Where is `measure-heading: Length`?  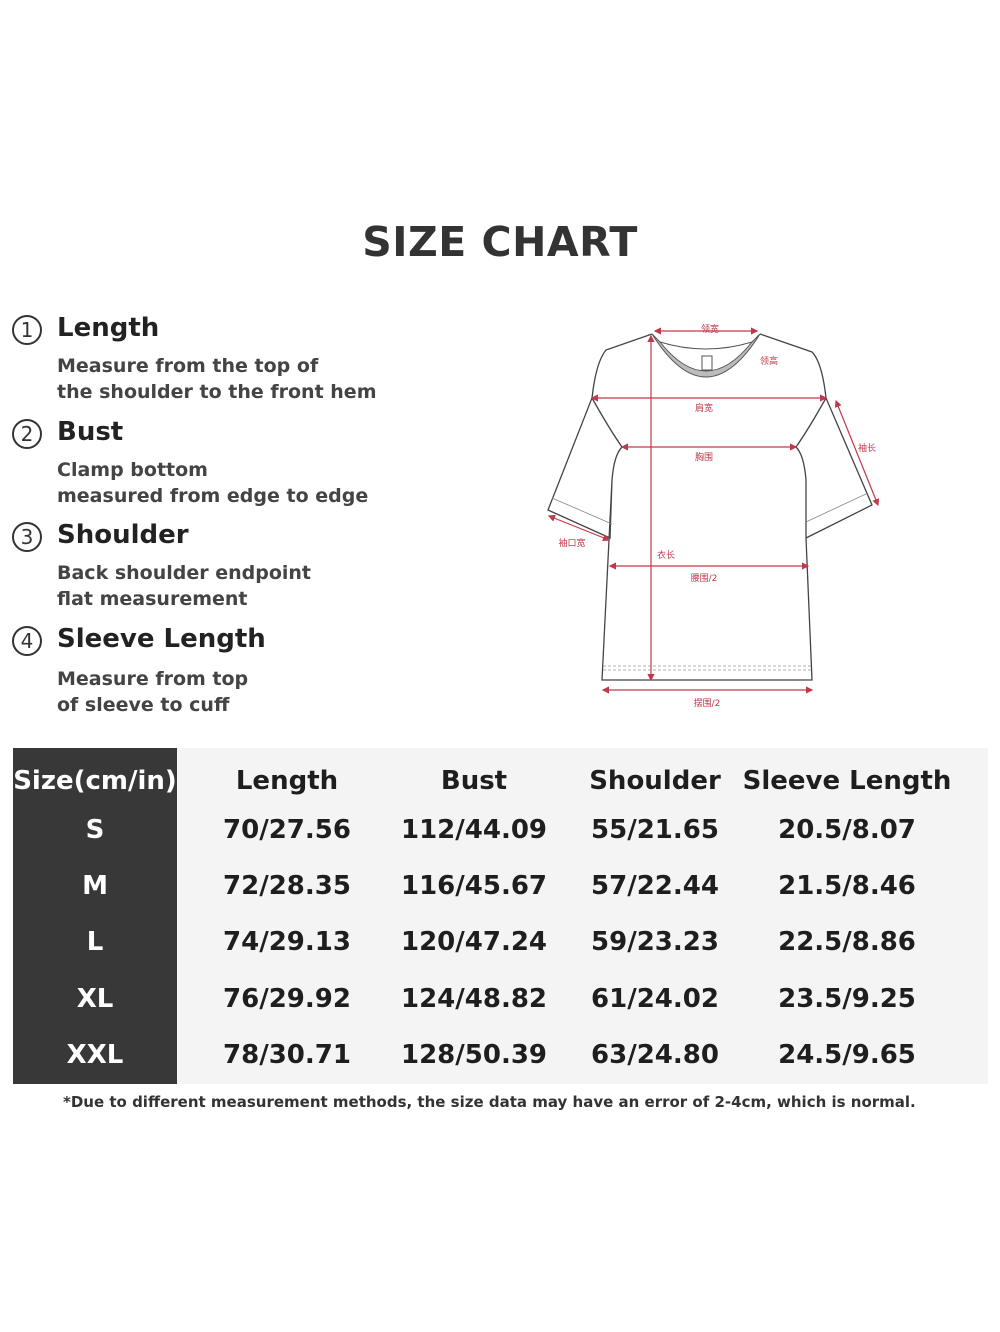 measure-heading: Length is located at coordinates (108, 328).